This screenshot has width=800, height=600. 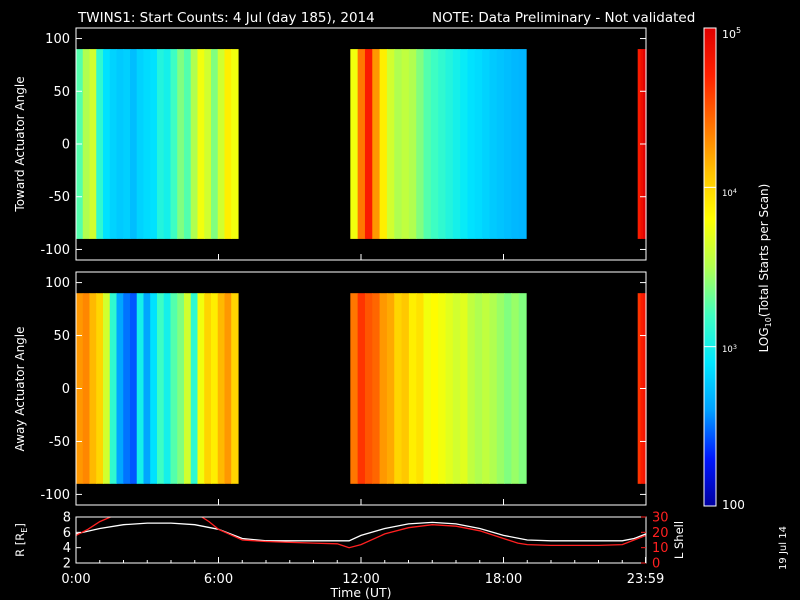 I want to click on away-ytick-label: 100, so click(x=57, y=283).